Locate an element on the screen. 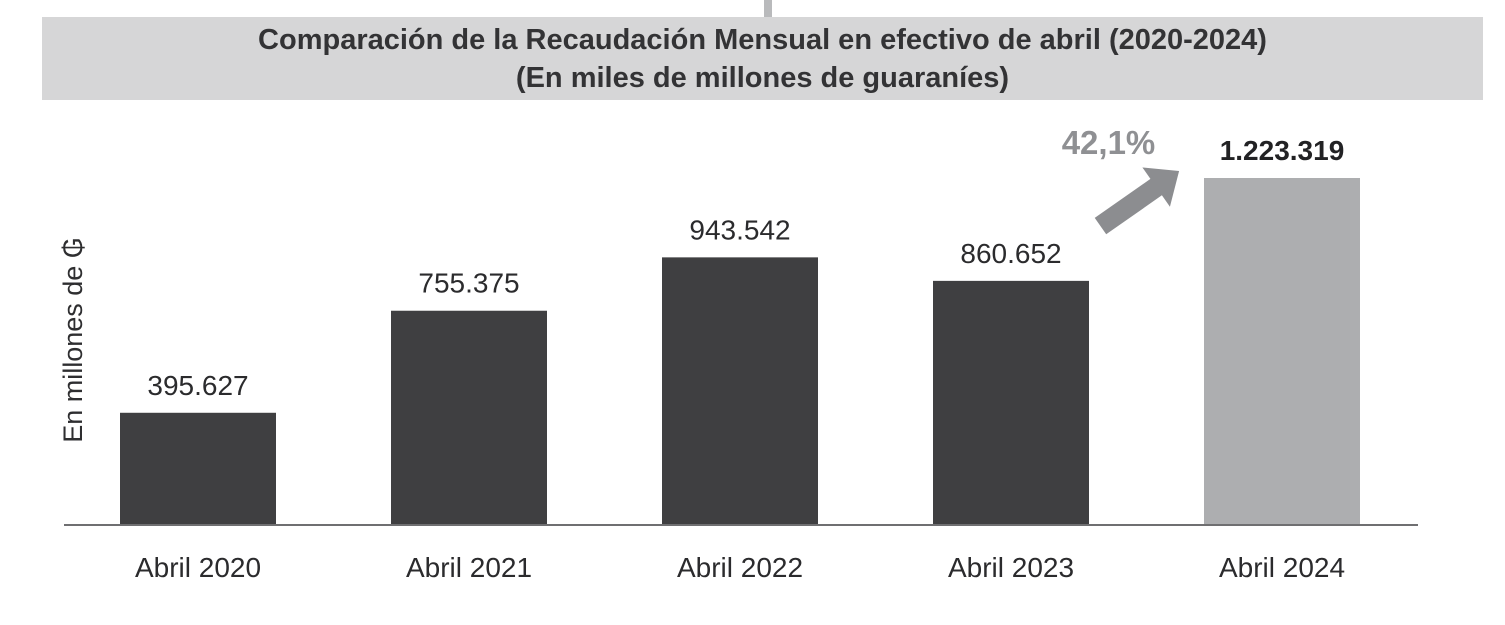 Image resolution: width=1505 pixels, height=625 pixels. value-label: 943.542 is located at coordinates (739, 229).